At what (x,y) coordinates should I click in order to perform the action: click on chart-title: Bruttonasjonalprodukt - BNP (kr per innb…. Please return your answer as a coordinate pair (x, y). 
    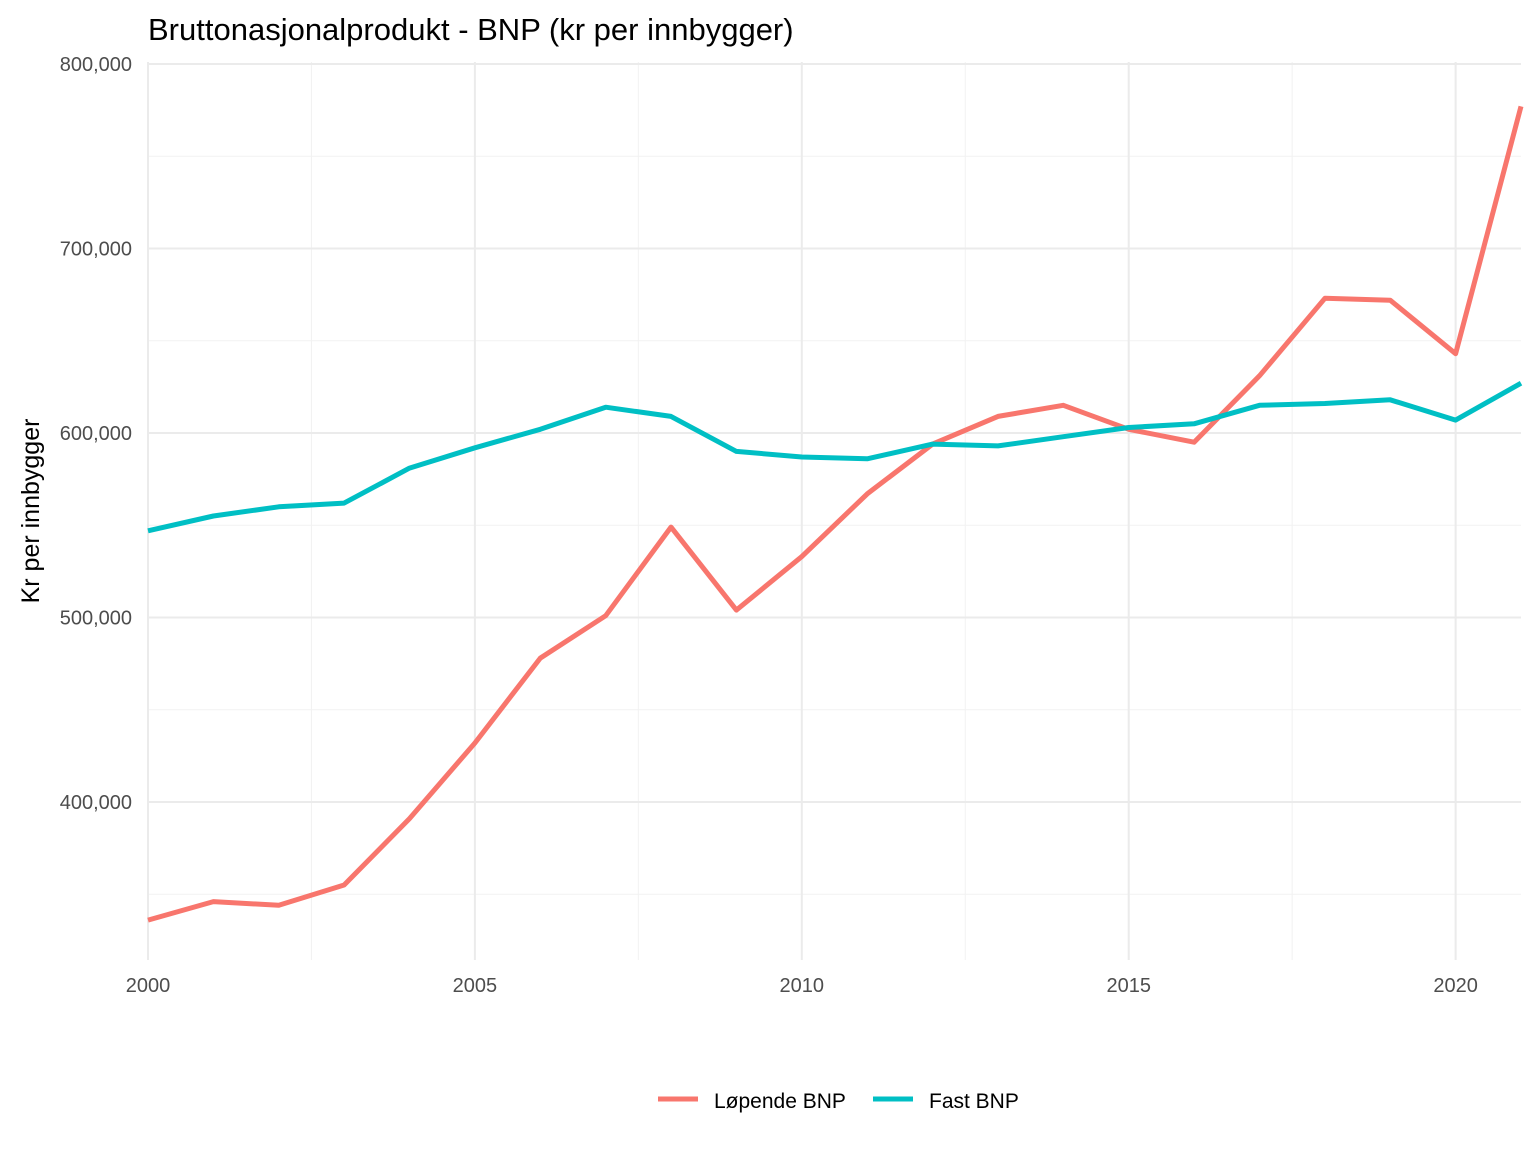
    Looking at the image, I should click on (471, 29).